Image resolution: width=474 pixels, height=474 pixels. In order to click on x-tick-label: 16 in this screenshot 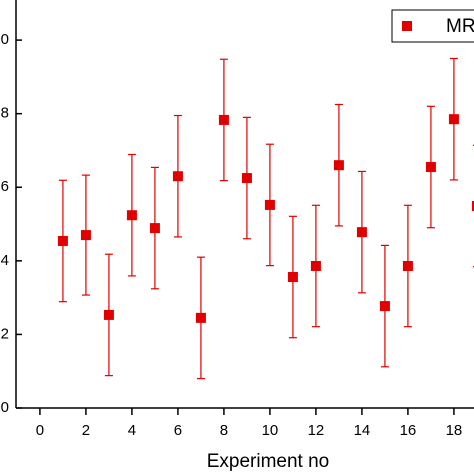, I will do `click(408, 430)`.